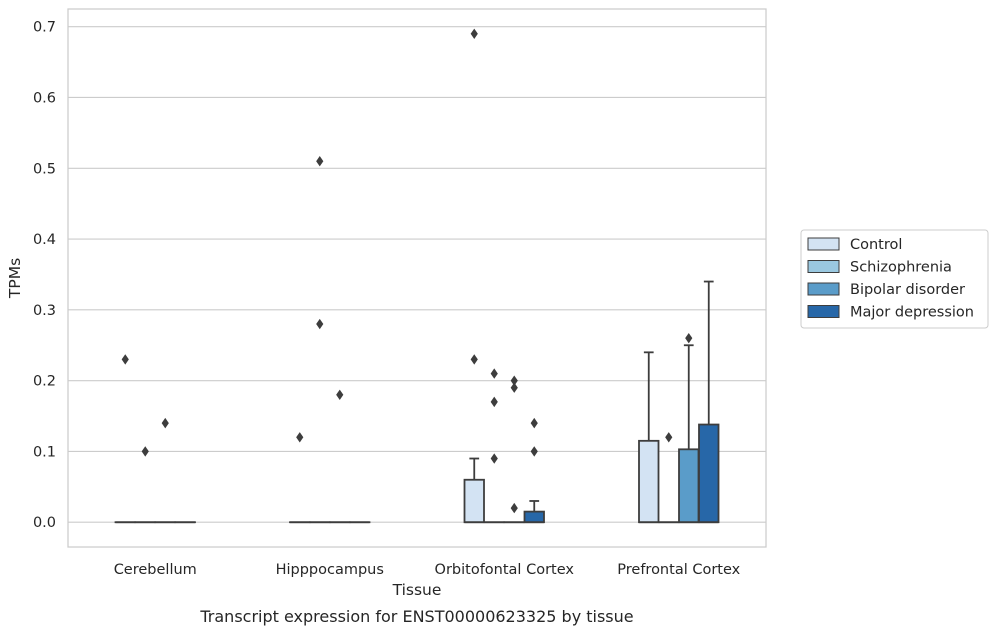 Image resolution: width=997 pixels, height=634 pixels. I want to click on y-tick-label: 0.7, so click(44, 28).